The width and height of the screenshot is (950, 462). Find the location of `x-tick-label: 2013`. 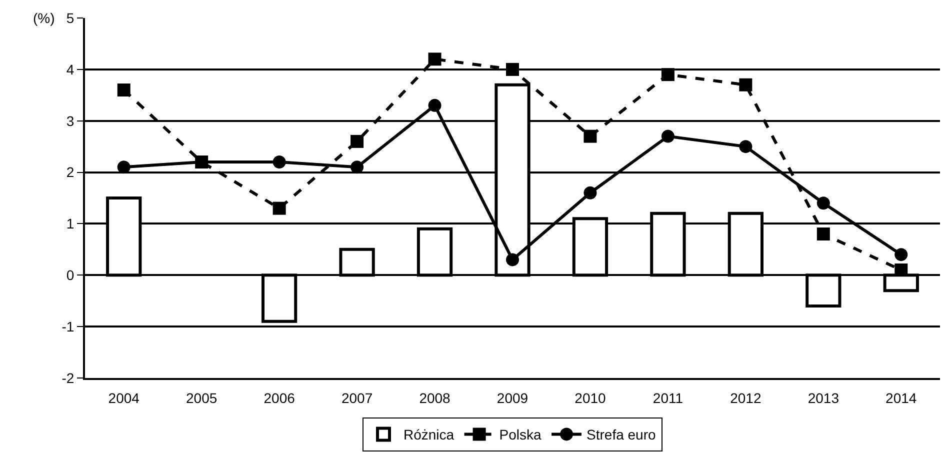

x-tick-label: 2013 is located at coordinates (824, 398).